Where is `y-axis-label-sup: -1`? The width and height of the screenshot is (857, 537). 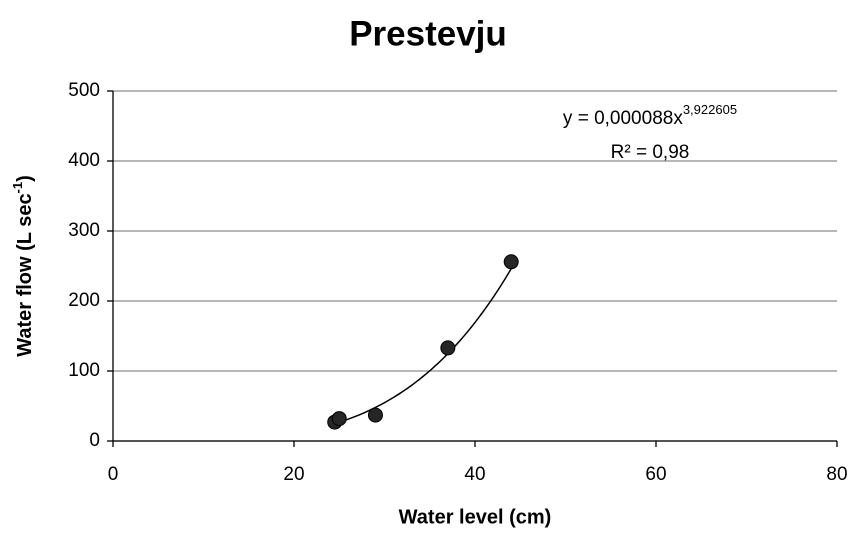
y-axis-label-sup: -1 is located at coordinates (17, 188).